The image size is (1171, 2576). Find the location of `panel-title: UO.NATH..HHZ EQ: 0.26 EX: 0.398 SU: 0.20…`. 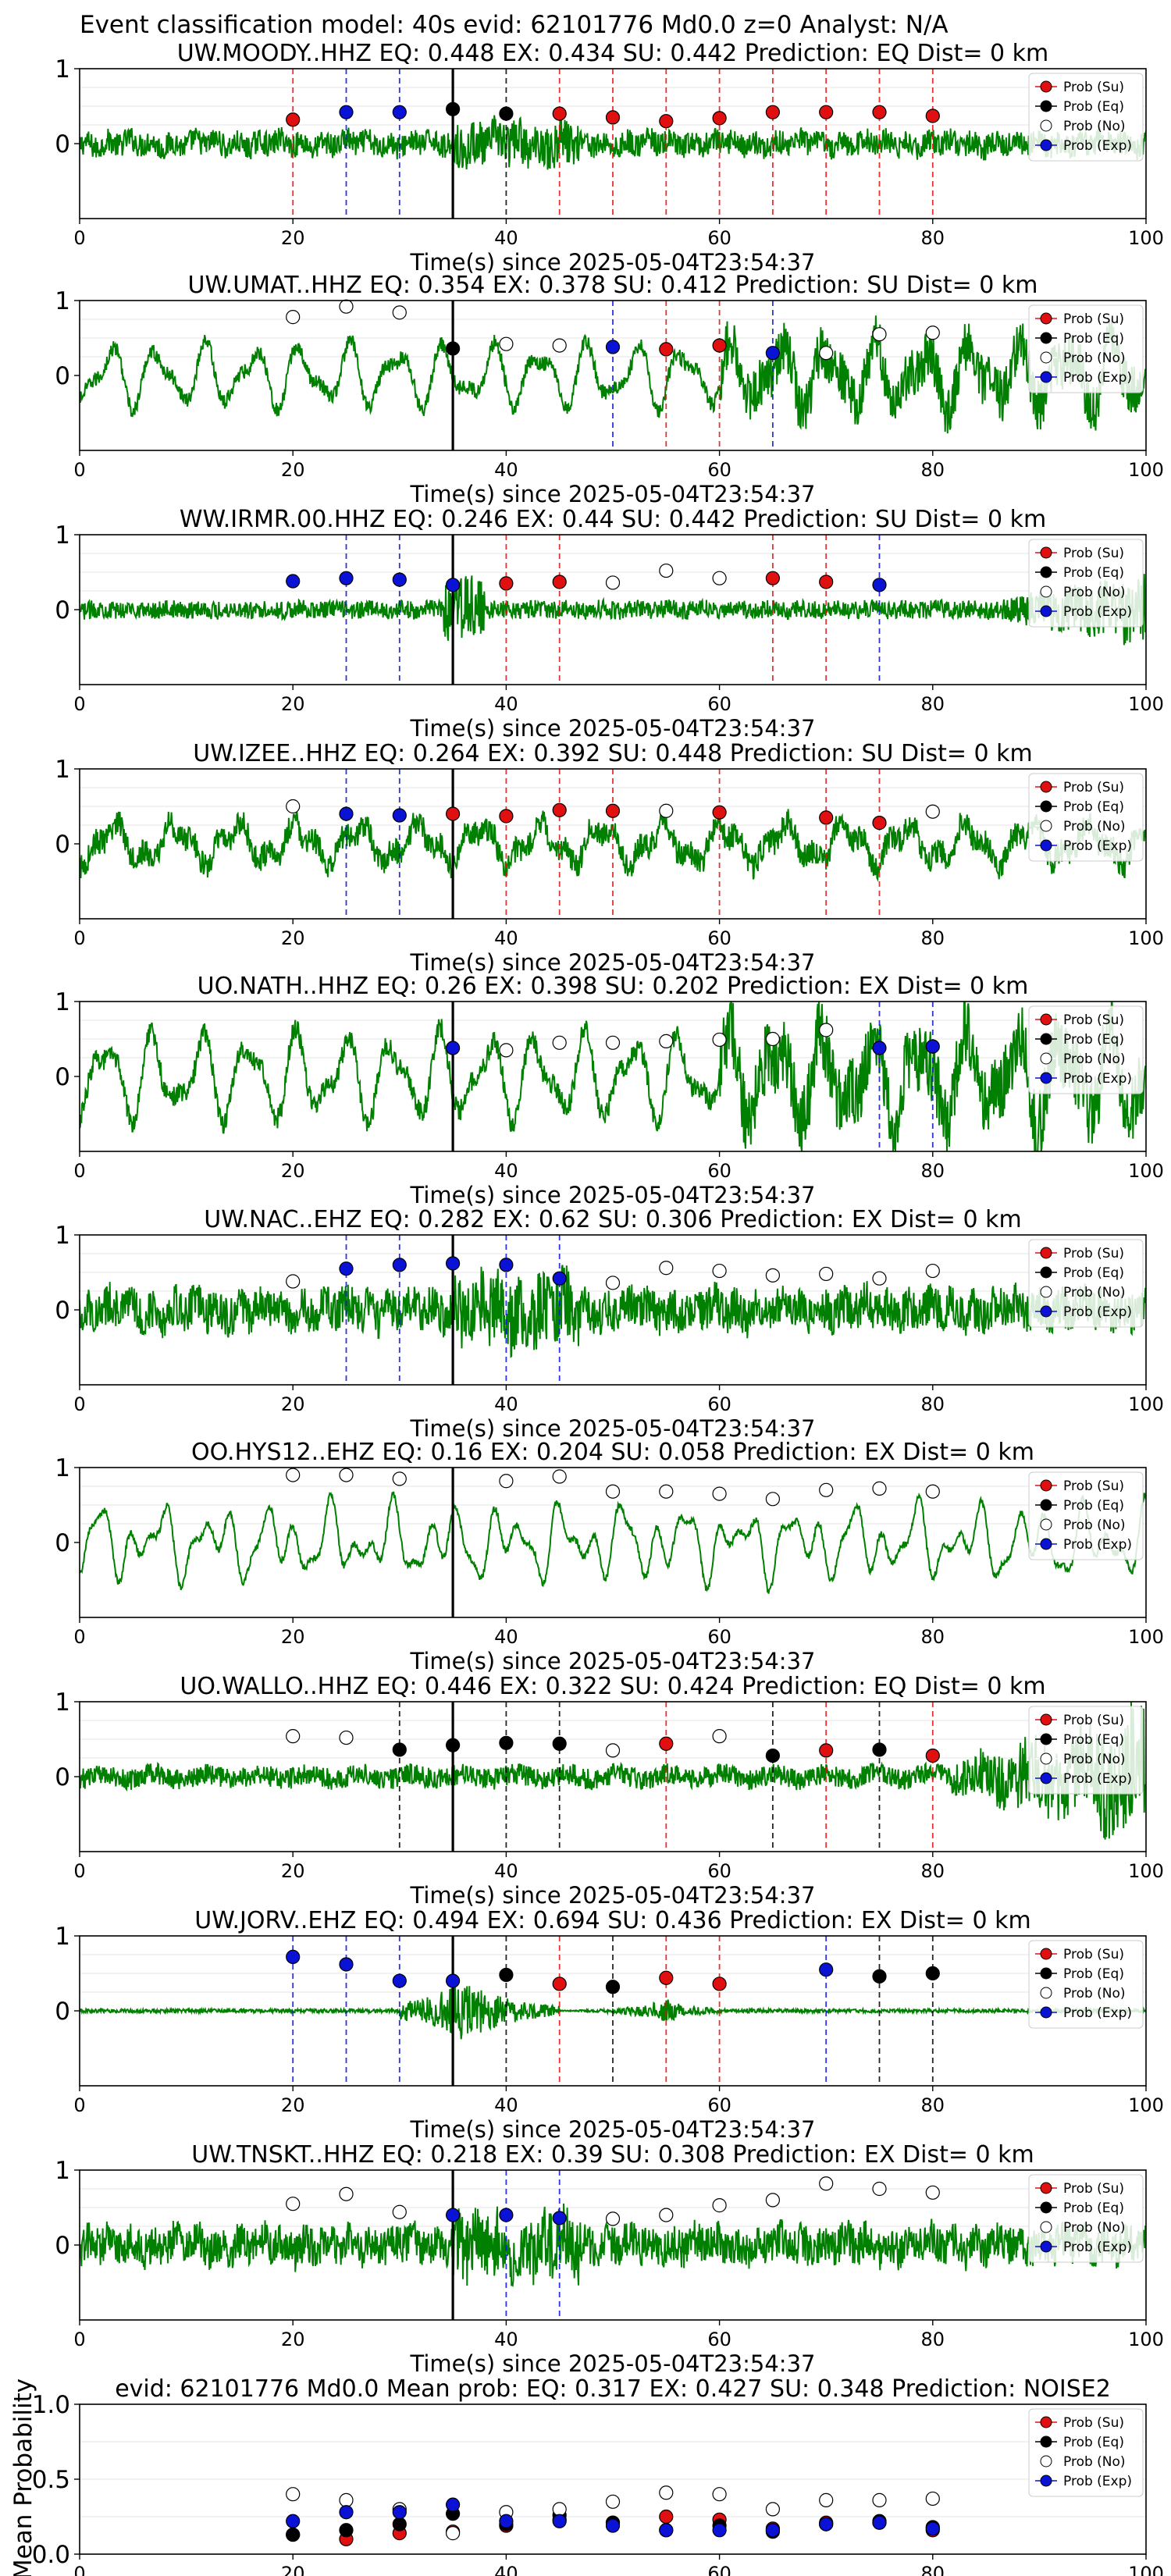

panel-title: UO.NATH..HHZ EQ: 0.26 EX: 0.398 SU: 0.20… is located at coordinates (613, 986).